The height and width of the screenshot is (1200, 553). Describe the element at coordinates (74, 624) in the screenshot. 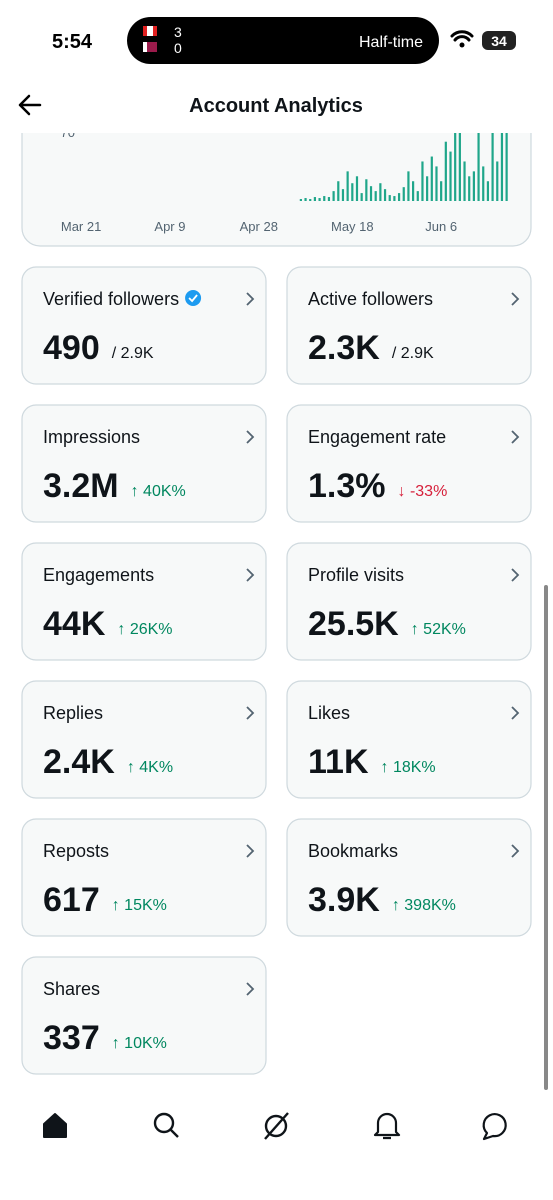

I see `metric-value: 44K` at that location.